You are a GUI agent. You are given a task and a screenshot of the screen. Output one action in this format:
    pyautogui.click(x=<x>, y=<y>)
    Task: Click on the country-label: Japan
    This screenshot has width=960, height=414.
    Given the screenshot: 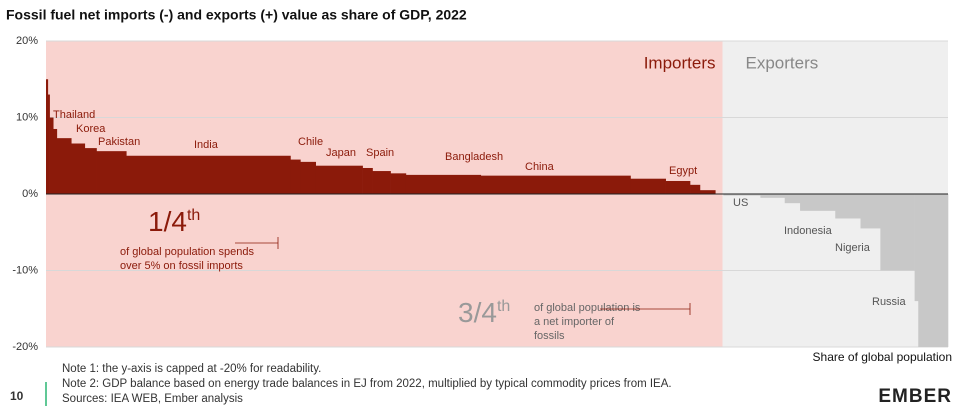 What is the action you would take?
    pyautogui.click(x=341, y=153)
    